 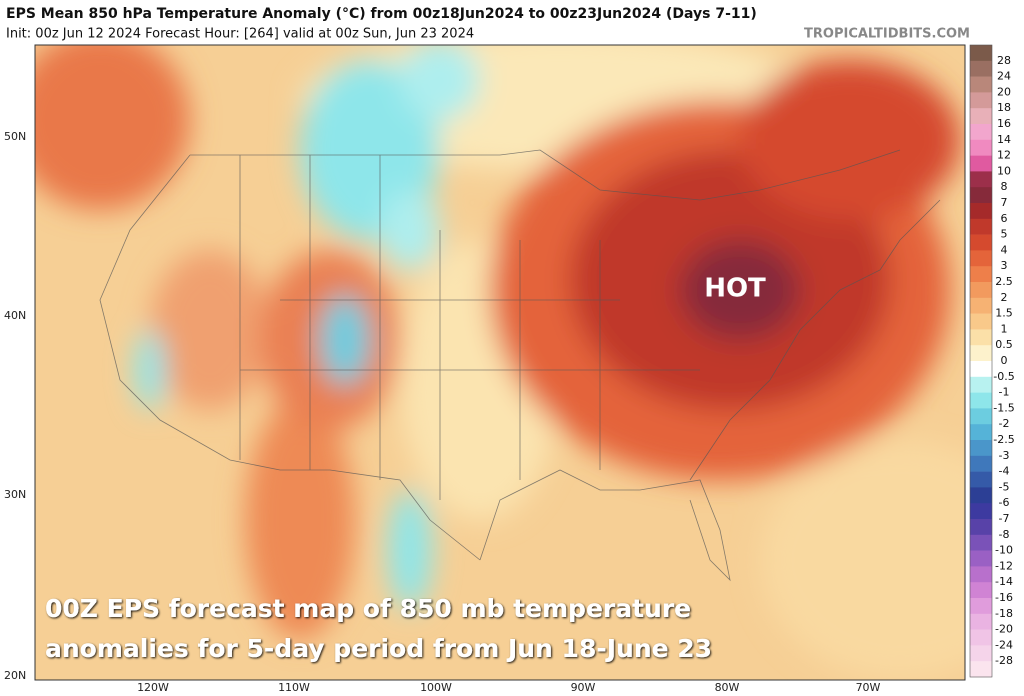 I want to click on lon-label: 80W, so click(x=727, y=687).